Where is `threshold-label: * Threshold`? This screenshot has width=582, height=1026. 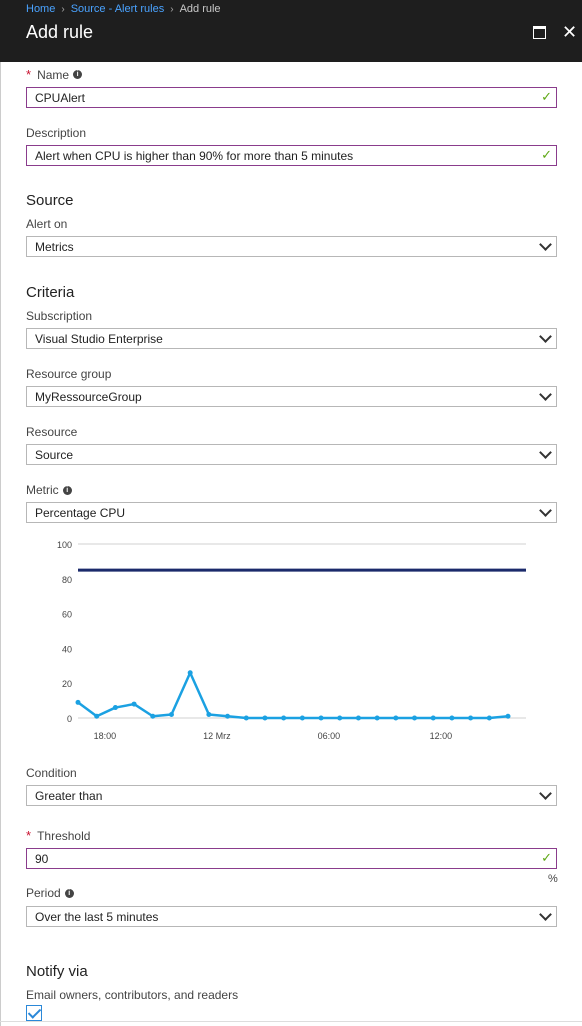 threshold-label: * Threshold is located at coordinates (58, 835).